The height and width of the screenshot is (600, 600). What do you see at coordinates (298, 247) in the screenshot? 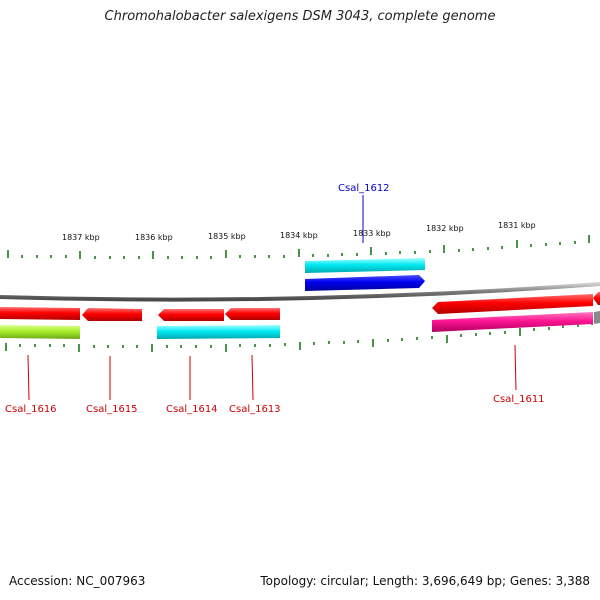
I see `outer-tick-track` at bounding box center [298, 247].